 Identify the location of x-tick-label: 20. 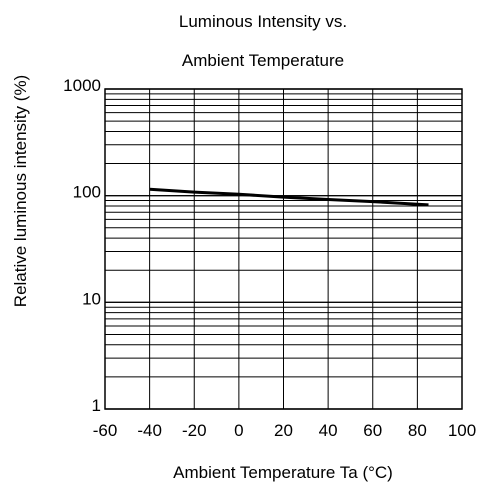
(283, 430).